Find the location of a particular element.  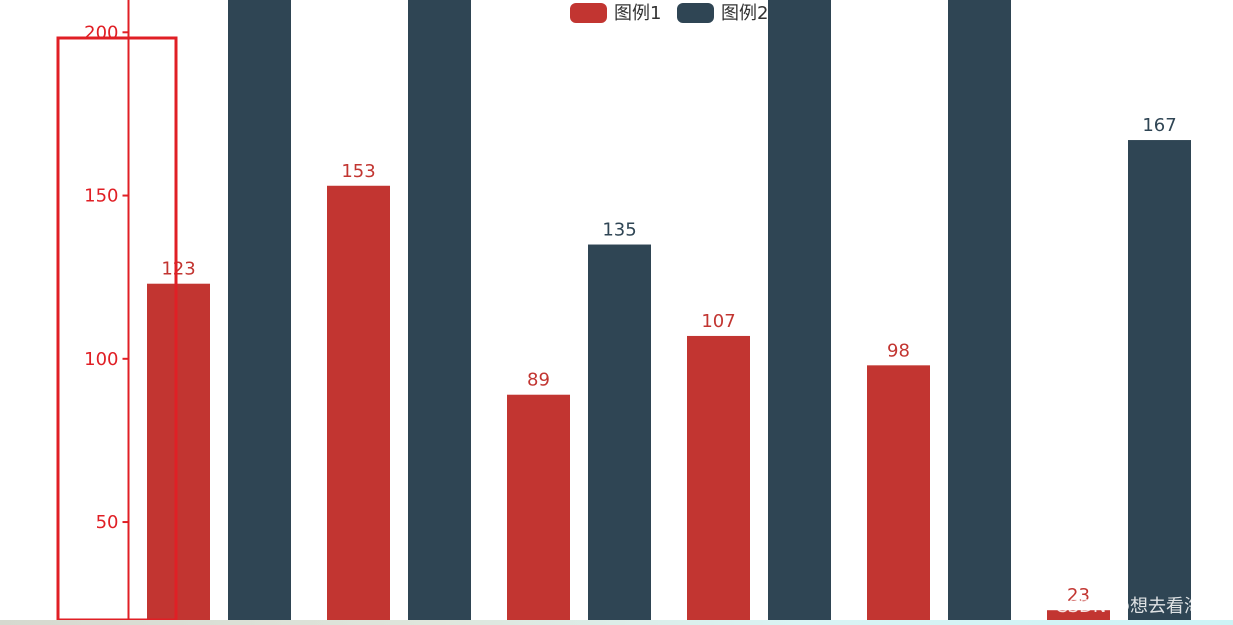

watermark: CSDN @想去看海.. is located at coordinates (1134, 606).